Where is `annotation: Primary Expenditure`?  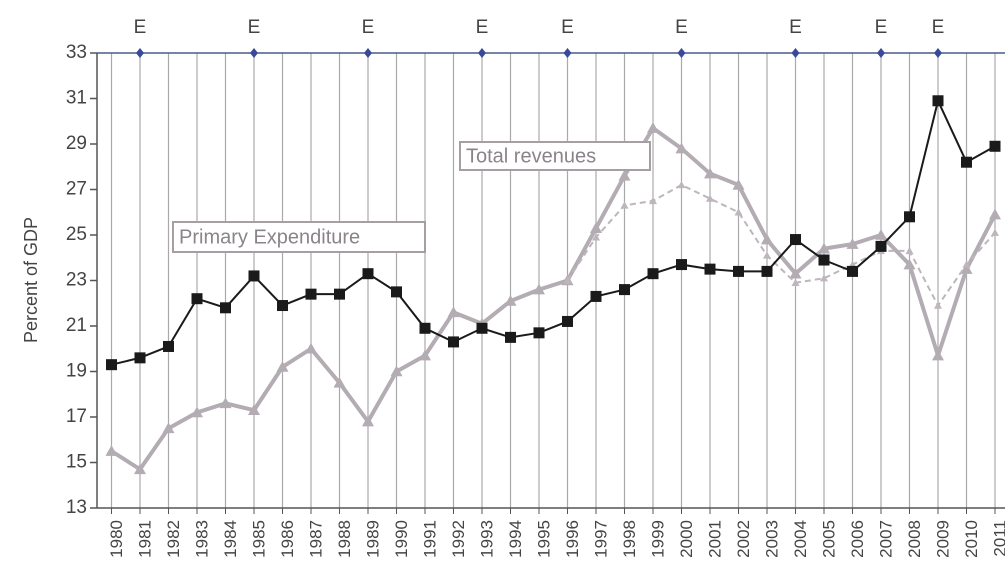 annotation: Primary Expenditure is located at coordinates (269, 237).